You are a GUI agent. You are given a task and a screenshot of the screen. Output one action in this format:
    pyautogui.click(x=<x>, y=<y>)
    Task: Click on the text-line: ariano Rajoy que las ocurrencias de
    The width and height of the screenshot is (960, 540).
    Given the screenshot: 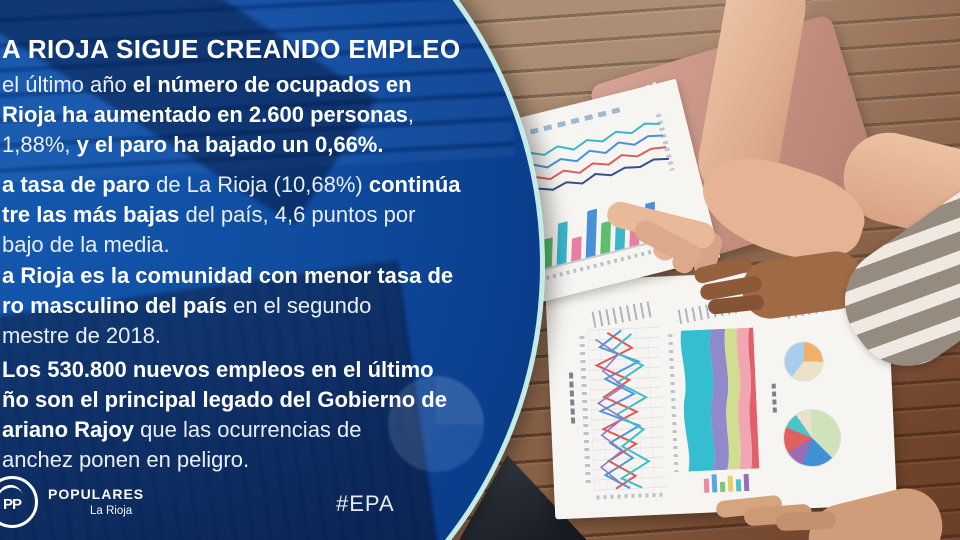 What is the action you would take?
    pyautogui.click(x=224, y=430)
    